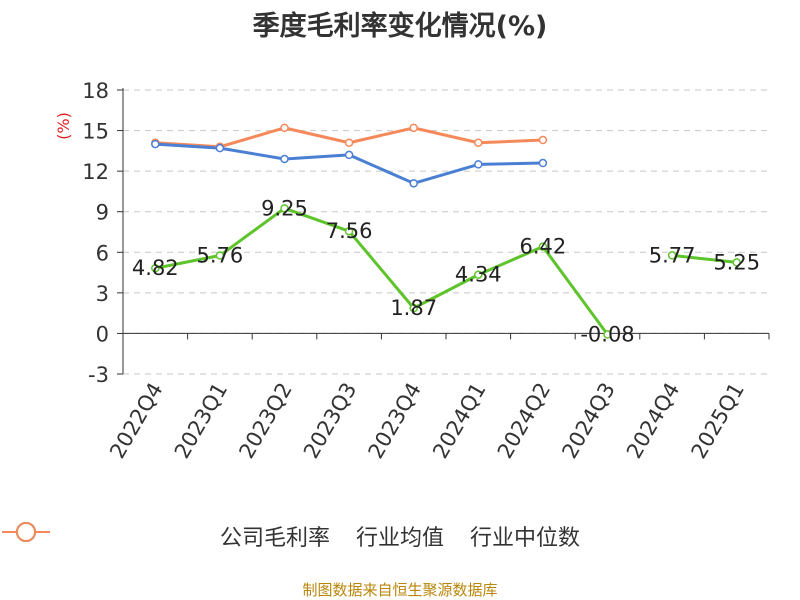  What do you see at coordinates (26, 532) in the screenshot?
I see `legend-marker-industry-median-icon` at bounding box center [26, 532].